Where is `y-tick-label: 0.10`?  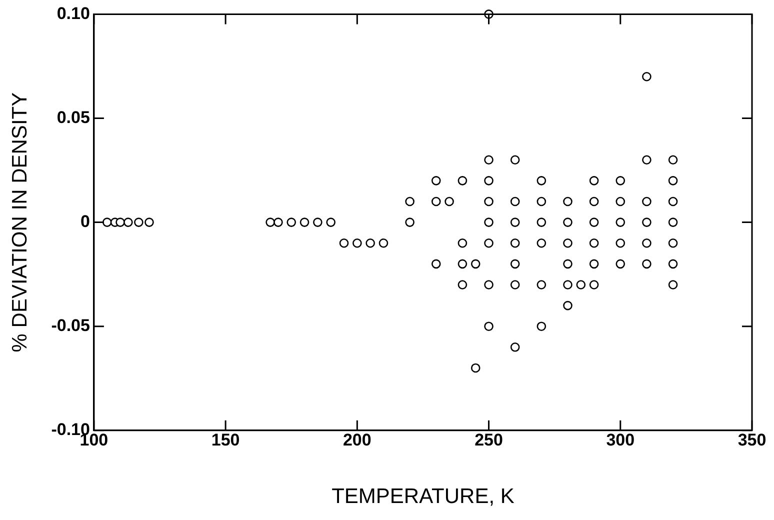 y-tick-label: 0.10 is located at coordinates (73, 13).